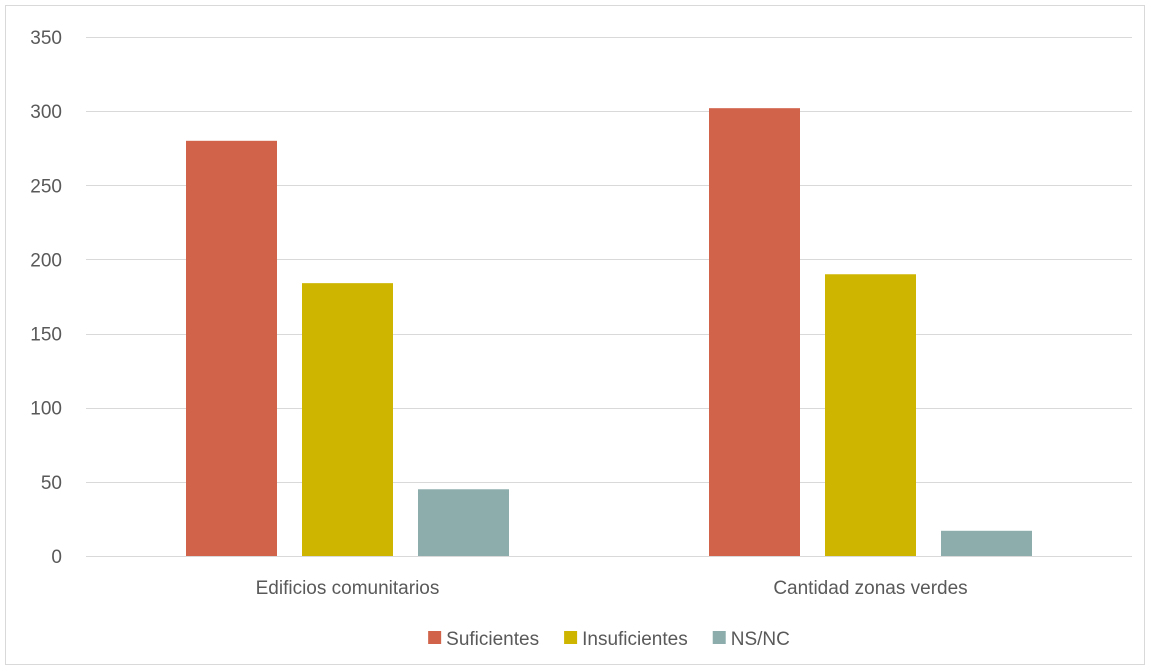  Describe the element at coordinates (760, 639) in the screenshot. I see `legend-label: NS/NC` at that location.